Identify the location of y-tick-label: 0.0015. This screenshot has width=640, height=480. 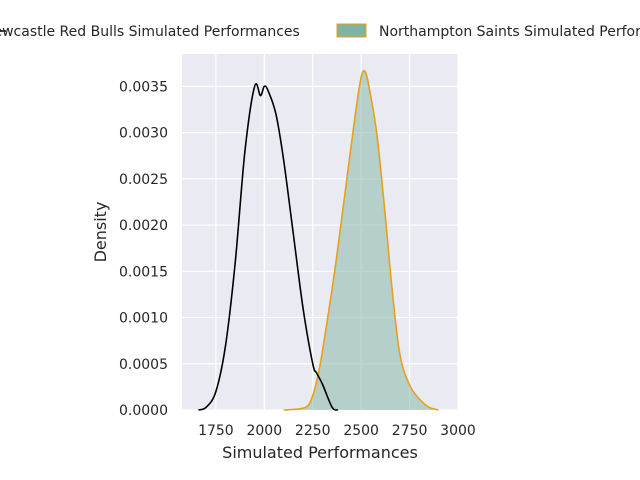
(143, 272).